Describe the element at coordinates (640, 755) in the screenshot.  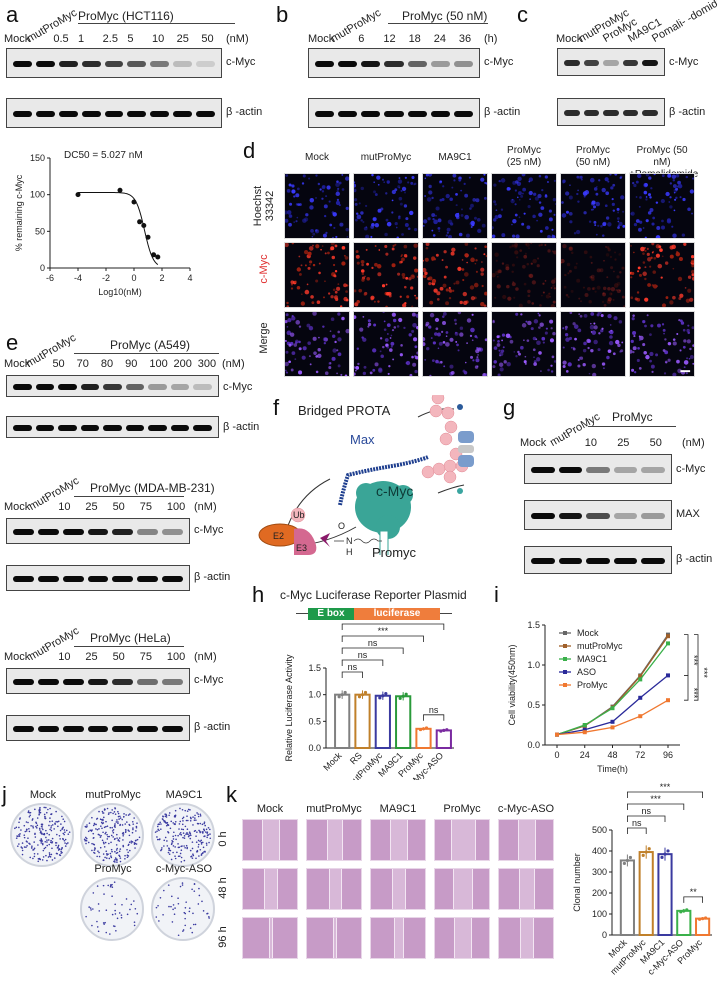
I see `svg-text: 72` at that location.